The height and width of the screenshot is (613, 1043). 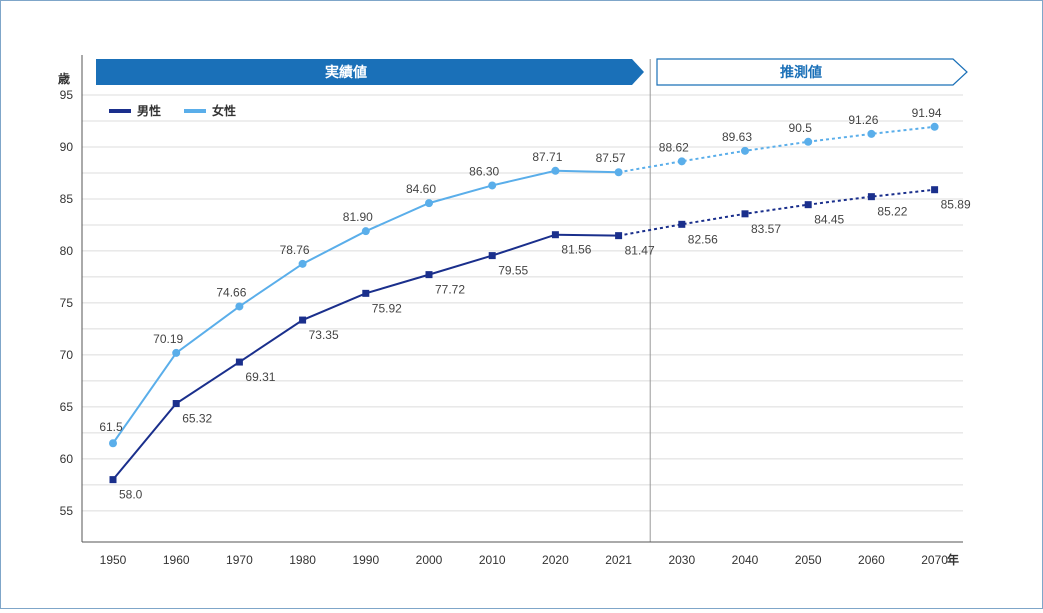 What do you see at coordinates (801, 128) in the screenshot?
I see `data-label: 90.5` at bounding box center [801, 128].